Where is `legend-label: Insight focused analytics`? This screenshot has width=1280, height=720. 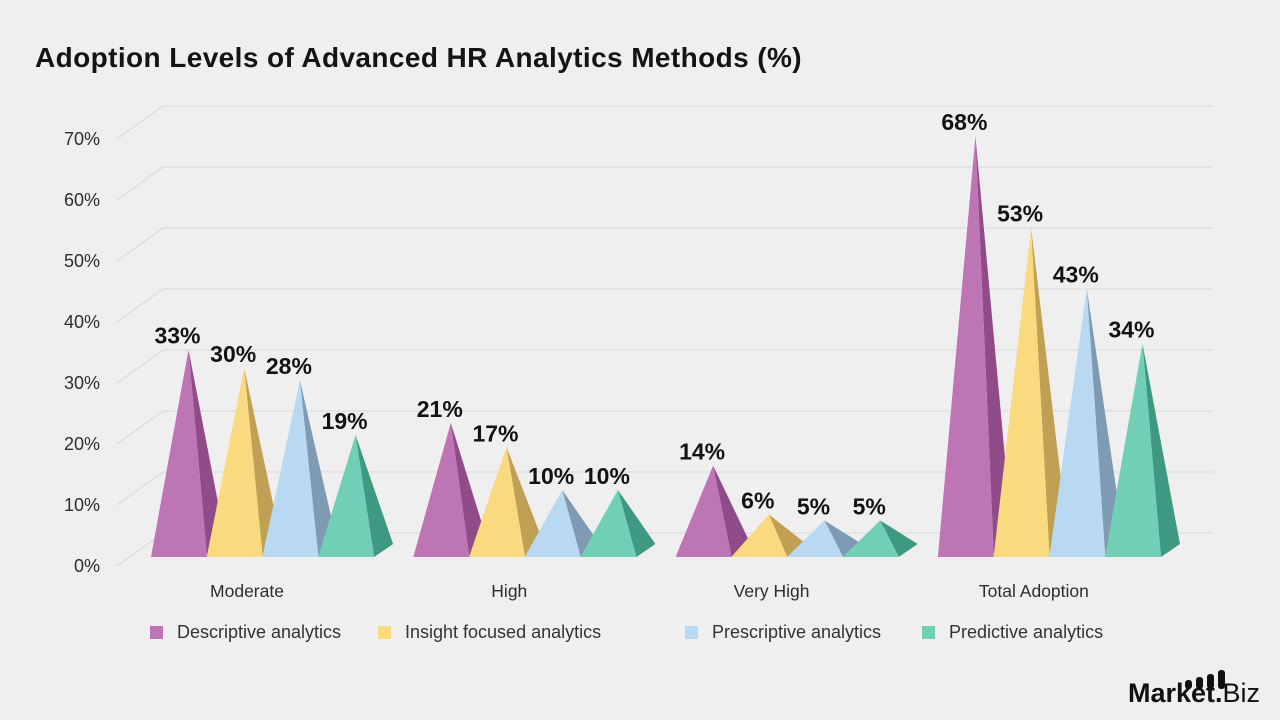 legend-label: Insight focused analytics is located at coordinates (503, 631).